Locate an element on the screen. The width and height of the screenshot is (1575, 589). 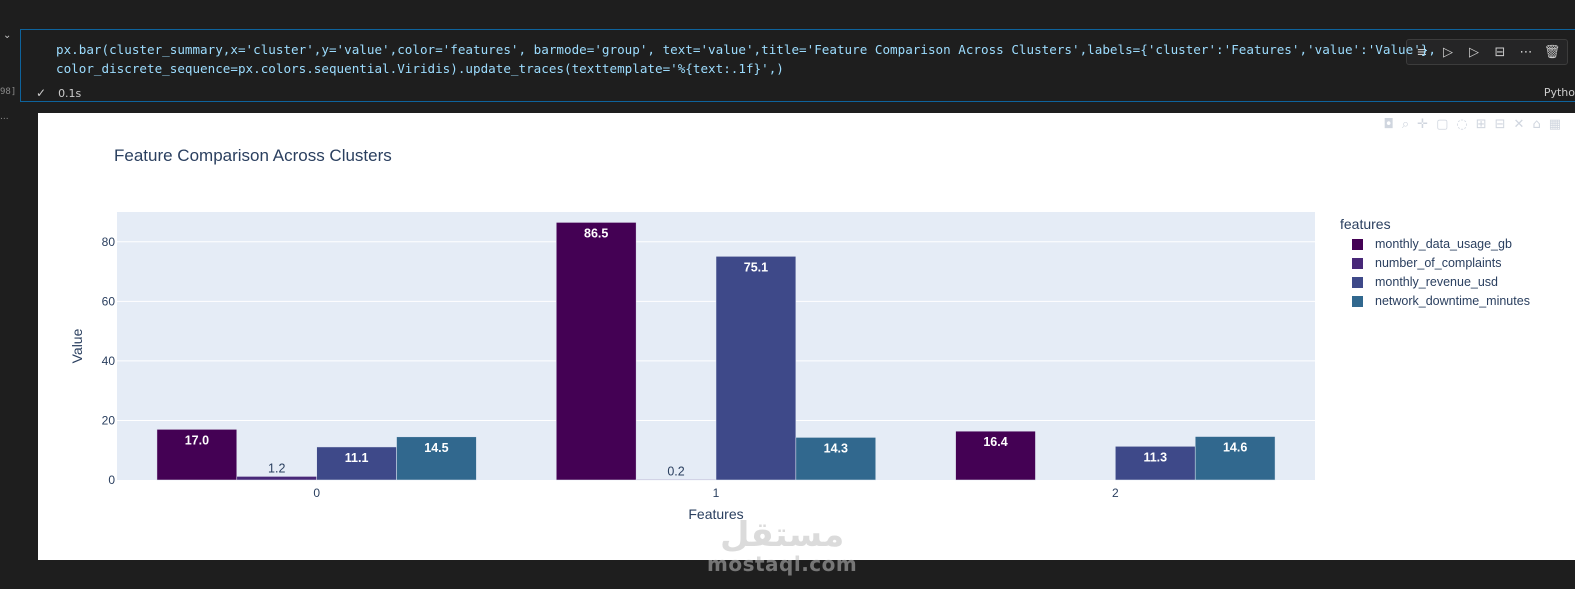
cell-status: ✓ 0.1s is located at coordinates (58, 93).